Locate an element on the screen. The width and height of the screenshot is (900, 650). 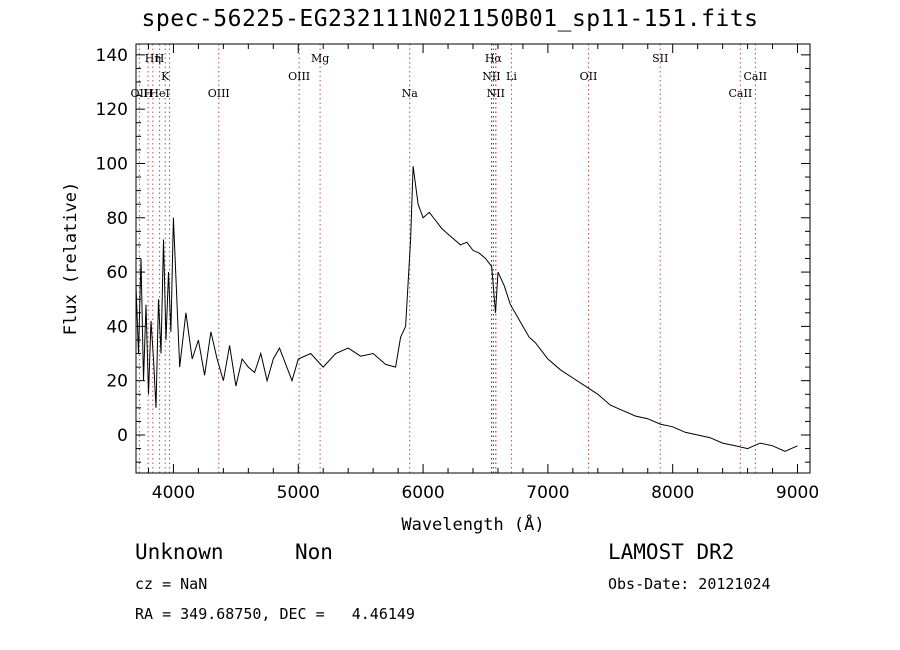
class-label: Unknown is located at coordinates (179, 552).